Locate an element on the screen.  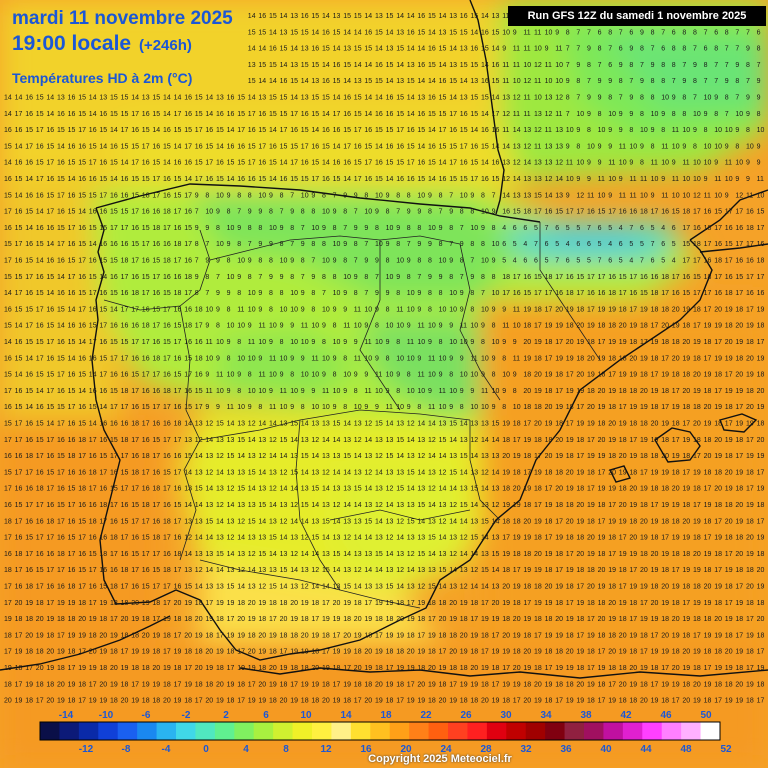
grid-value: 7 is located at coordinates (303, 277).